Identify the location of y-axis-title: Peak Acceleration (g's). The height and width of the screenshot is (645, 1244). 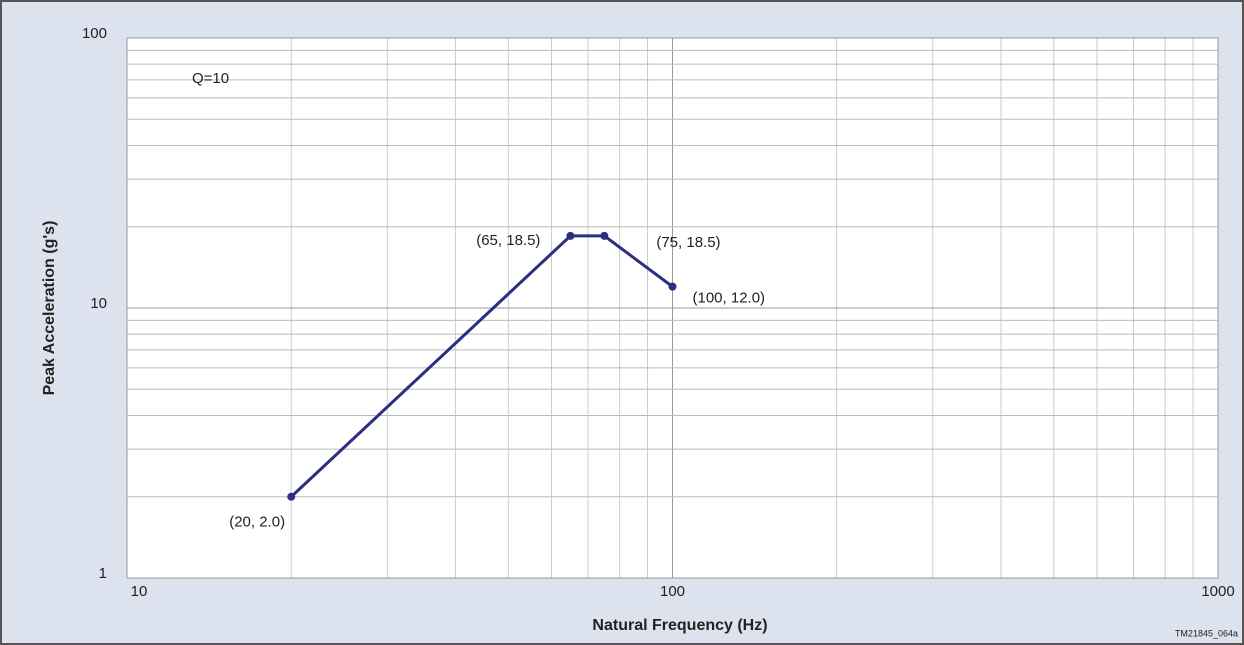
(49, 308).